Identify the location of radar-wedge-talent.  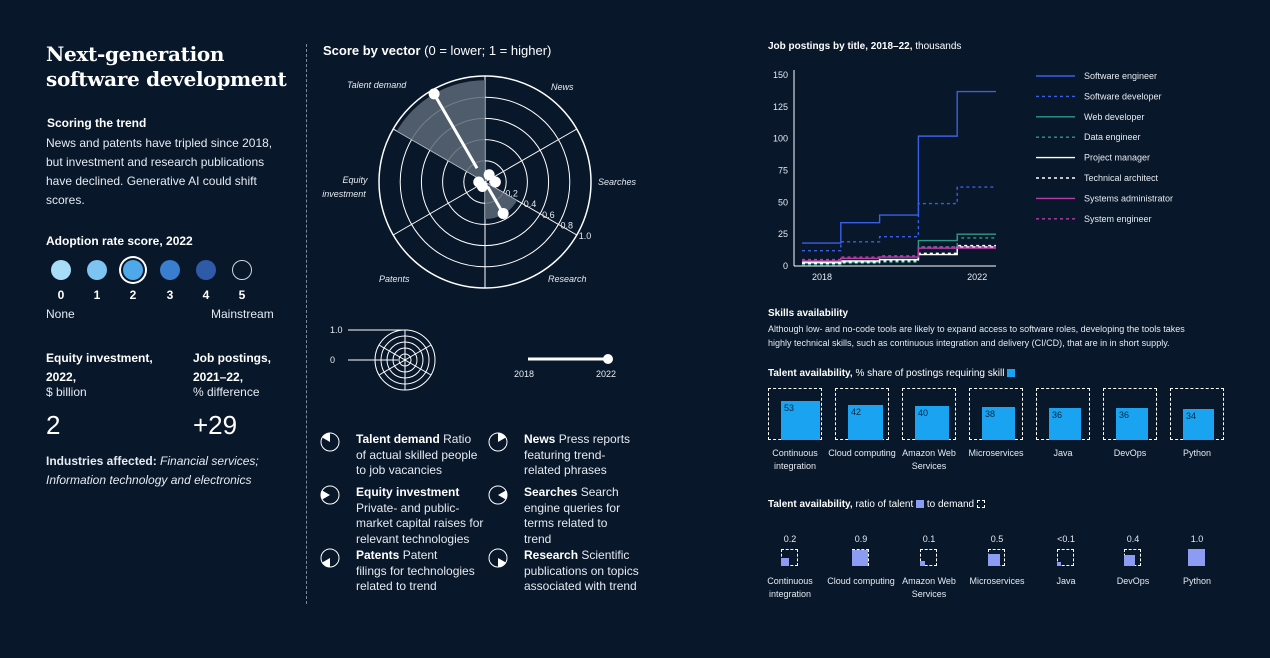
(440, 131).